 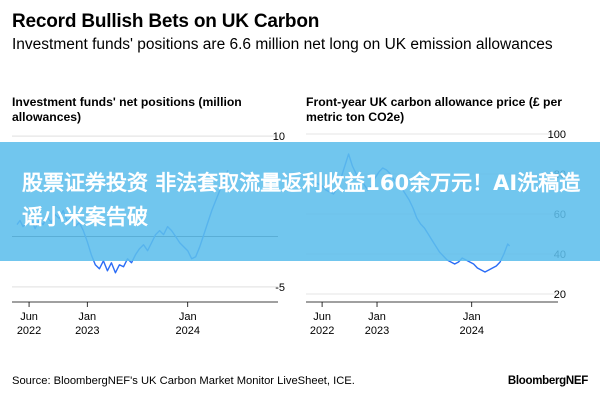 I want to click on y-tick-label: -5, so click(x=280, y=288).